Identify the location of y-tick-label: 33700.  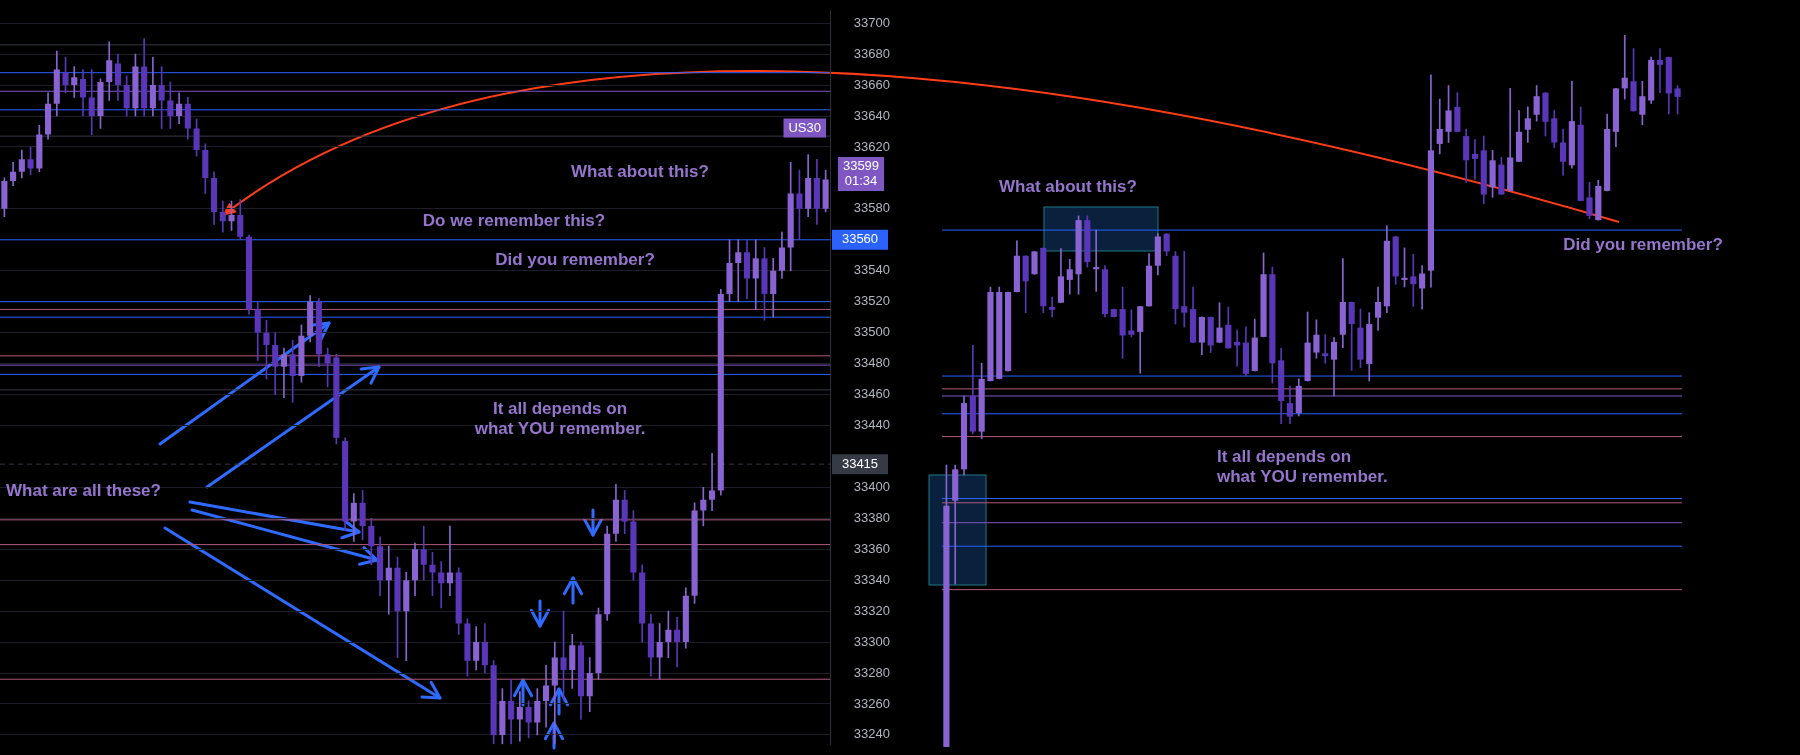
(871, 22).